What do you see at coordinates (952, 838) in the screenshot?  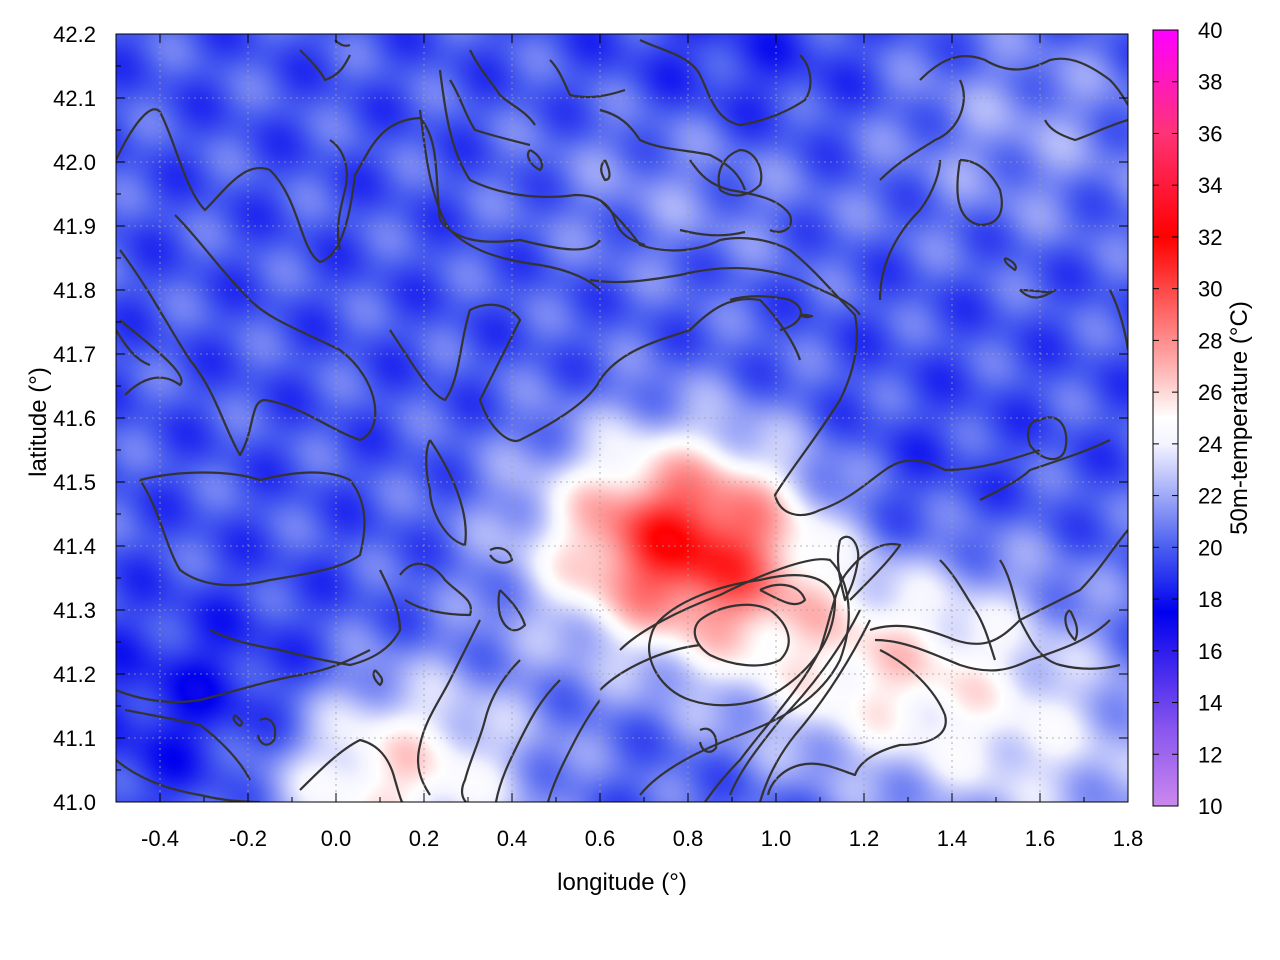 I see `x-tick-label: 1.4` at bounding box center [952, 838].